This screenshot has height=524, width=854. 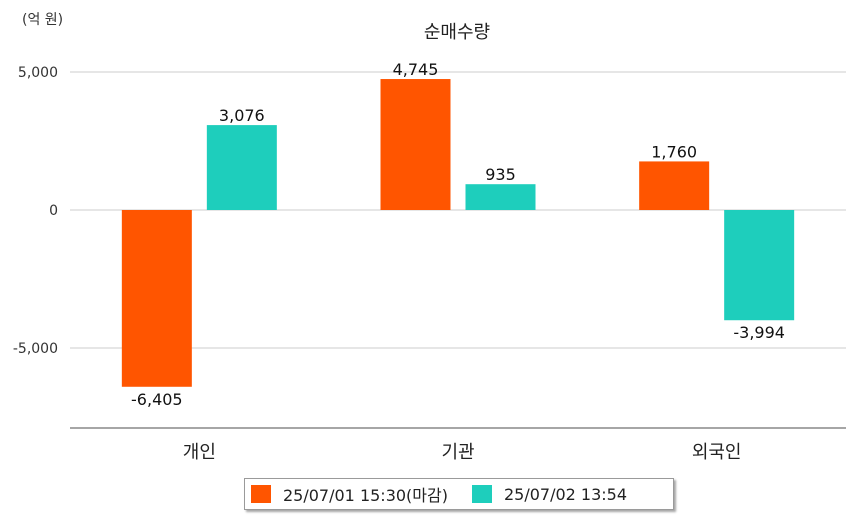 What do you see at coordinates (457, 32) in the screenshot?
I see `chart-title: 순매수량` at bounding box center [457, 32].